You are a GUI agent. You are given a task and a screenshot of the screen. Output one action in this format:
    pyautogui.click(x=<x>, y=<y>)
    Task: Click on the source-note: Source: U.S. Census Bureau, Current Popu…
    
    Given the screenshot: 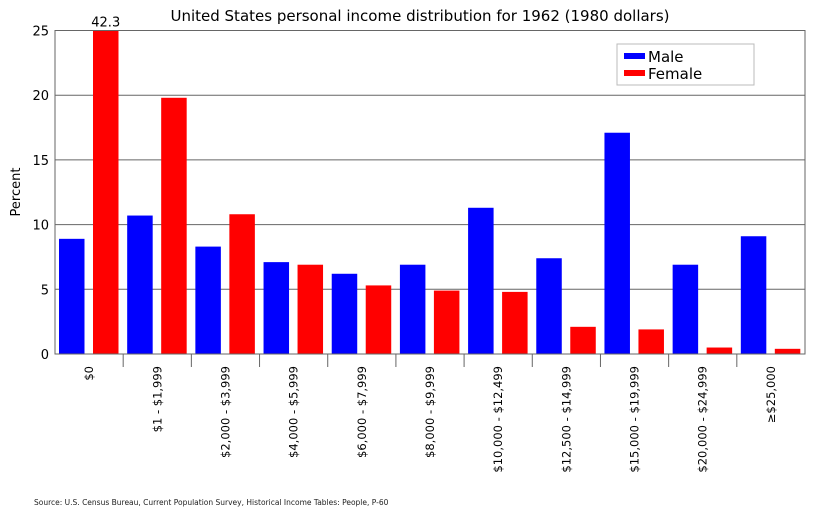 What is the action you would take?
    pyautogui.click(x=211, y=502)
    